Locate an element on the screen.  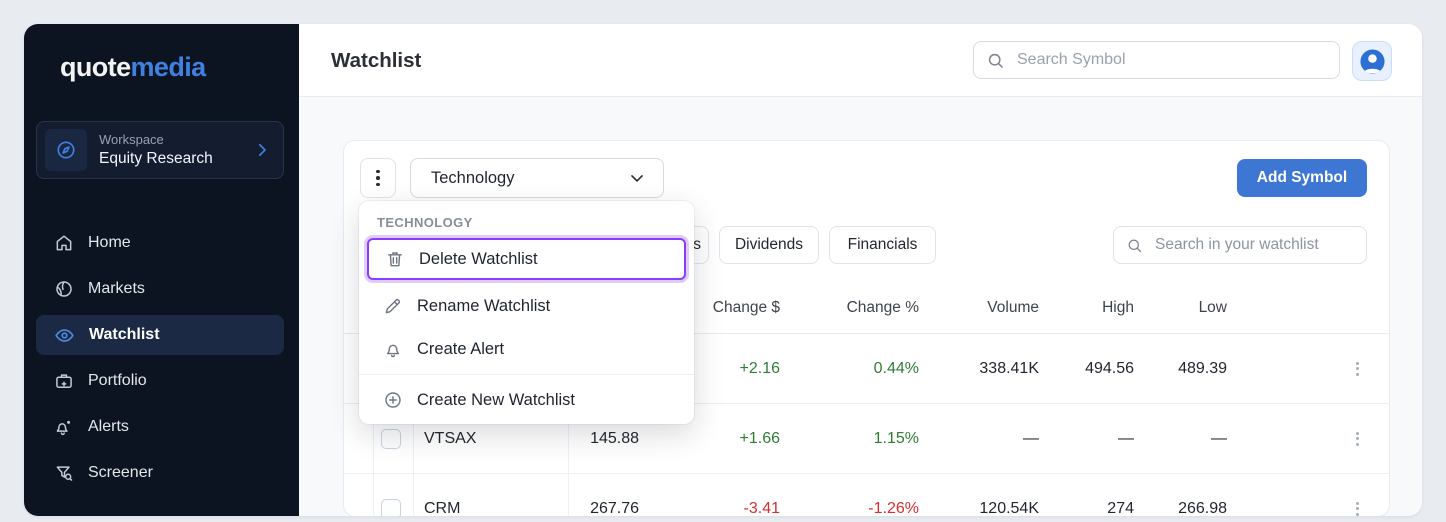
kebab-icon is located at coordinates (378, 171).